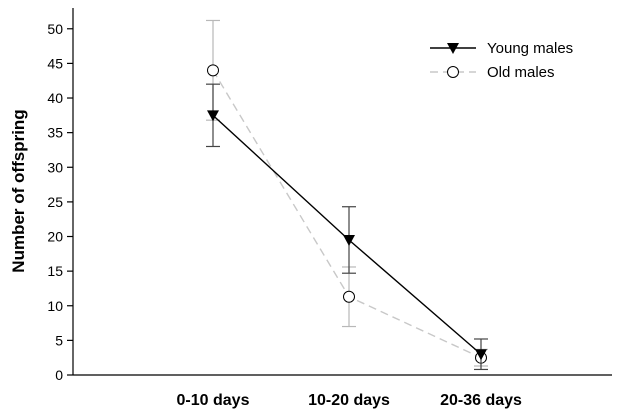 This screenshot has height=413, width=620. What do you see at coordinates (55, 98) in the screenshot?
I see `y-tick-label: 40` at bounding box center [55, 98].